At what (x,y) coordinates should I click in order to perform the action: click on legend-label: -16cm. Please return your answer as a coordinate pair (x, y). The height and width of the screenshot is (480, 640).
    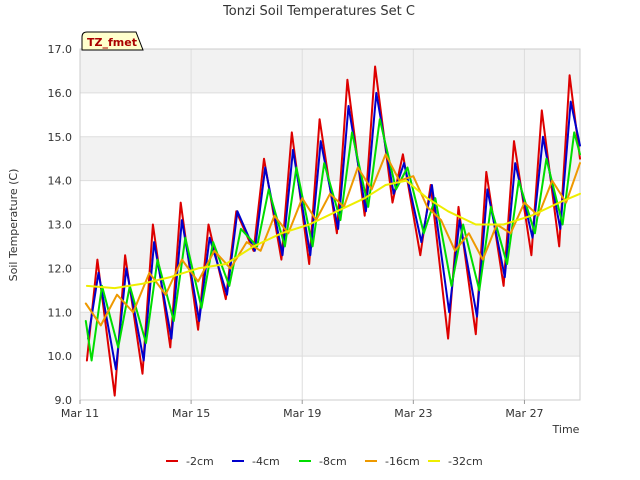
    Looking at the image, I should click on (402, 461).